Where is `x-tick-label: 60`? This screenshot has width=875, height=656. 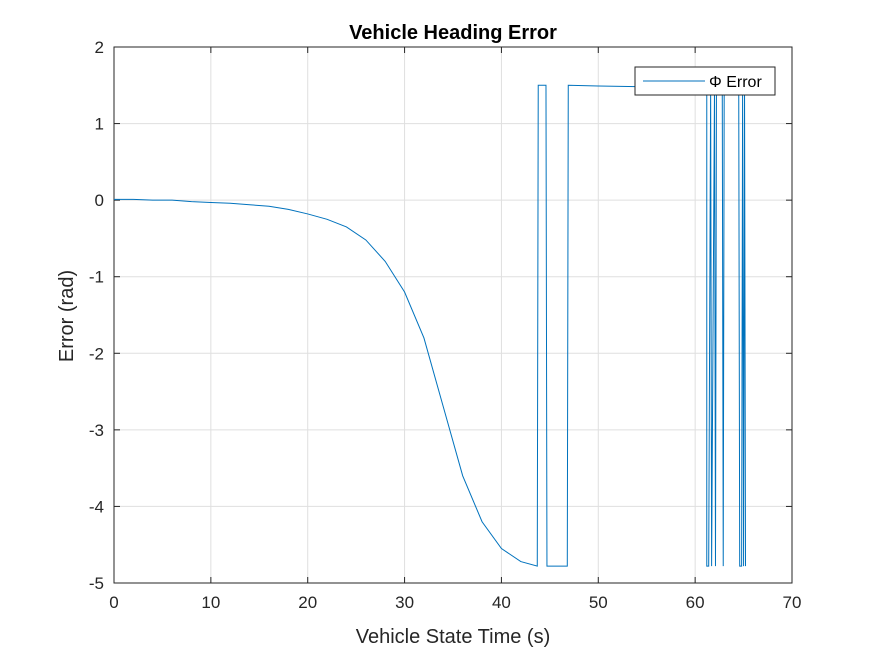
x-tick-label: 60 is located at coordinates (695, 602).